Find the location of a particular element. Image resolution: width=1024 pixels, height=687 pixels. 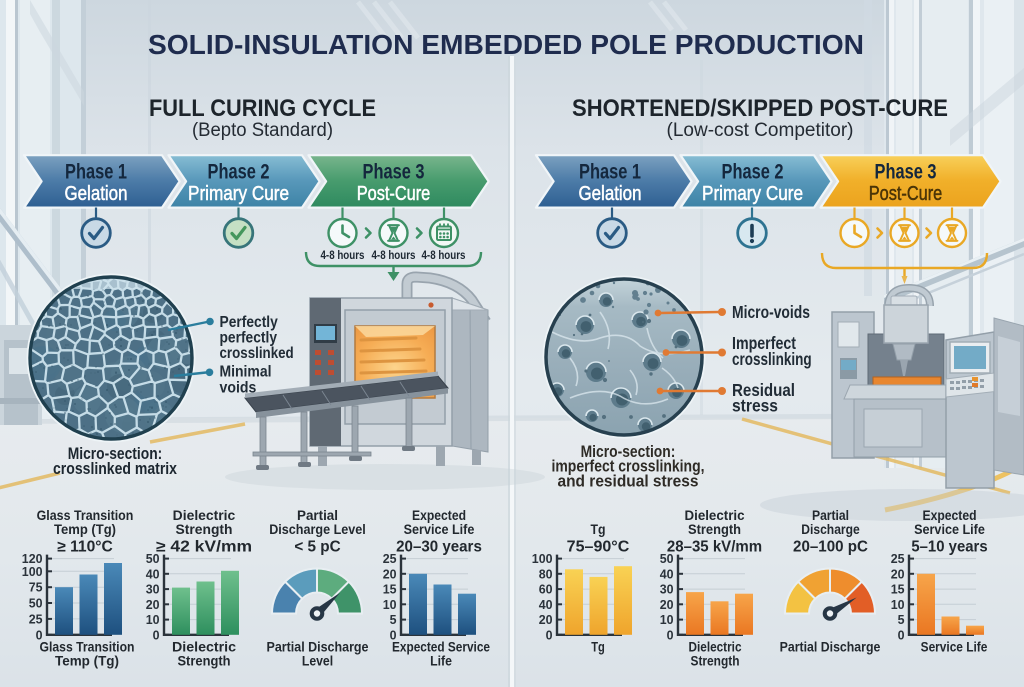

svg-text: Phase 3 is located at coordinates (394, 172).